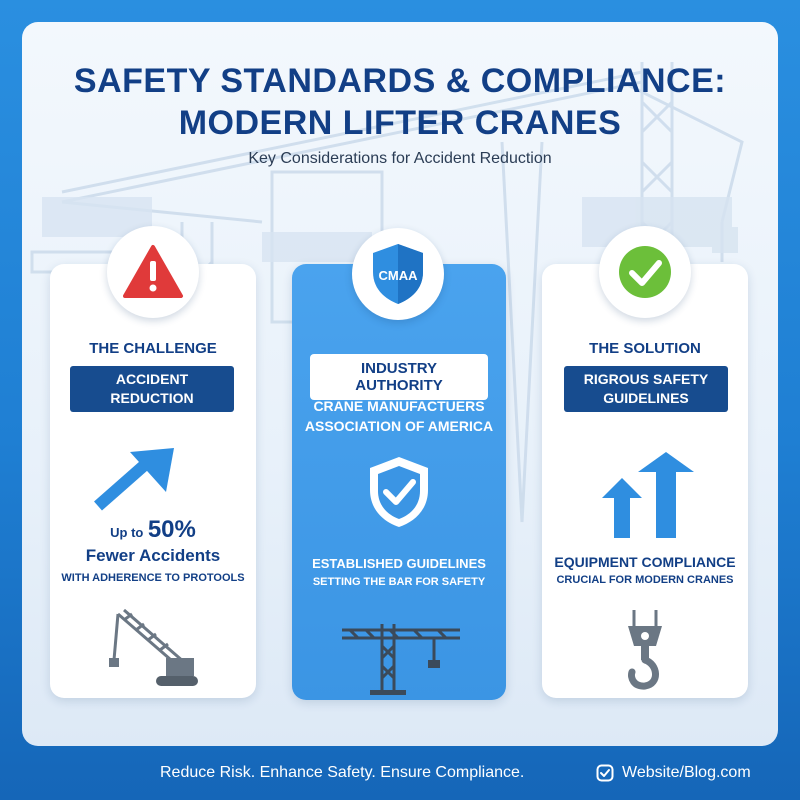  What do you see at coordinates (152, 398) in the screenshot?
I see `challenge-pill-line-2: REDUCTION` at bounding box center [152, 398].